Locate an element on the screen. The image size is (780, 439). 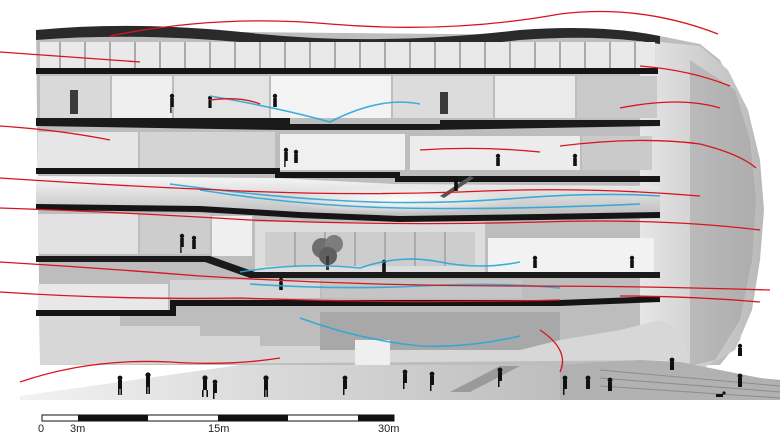
room-2a is located at coordinates (88, 150).